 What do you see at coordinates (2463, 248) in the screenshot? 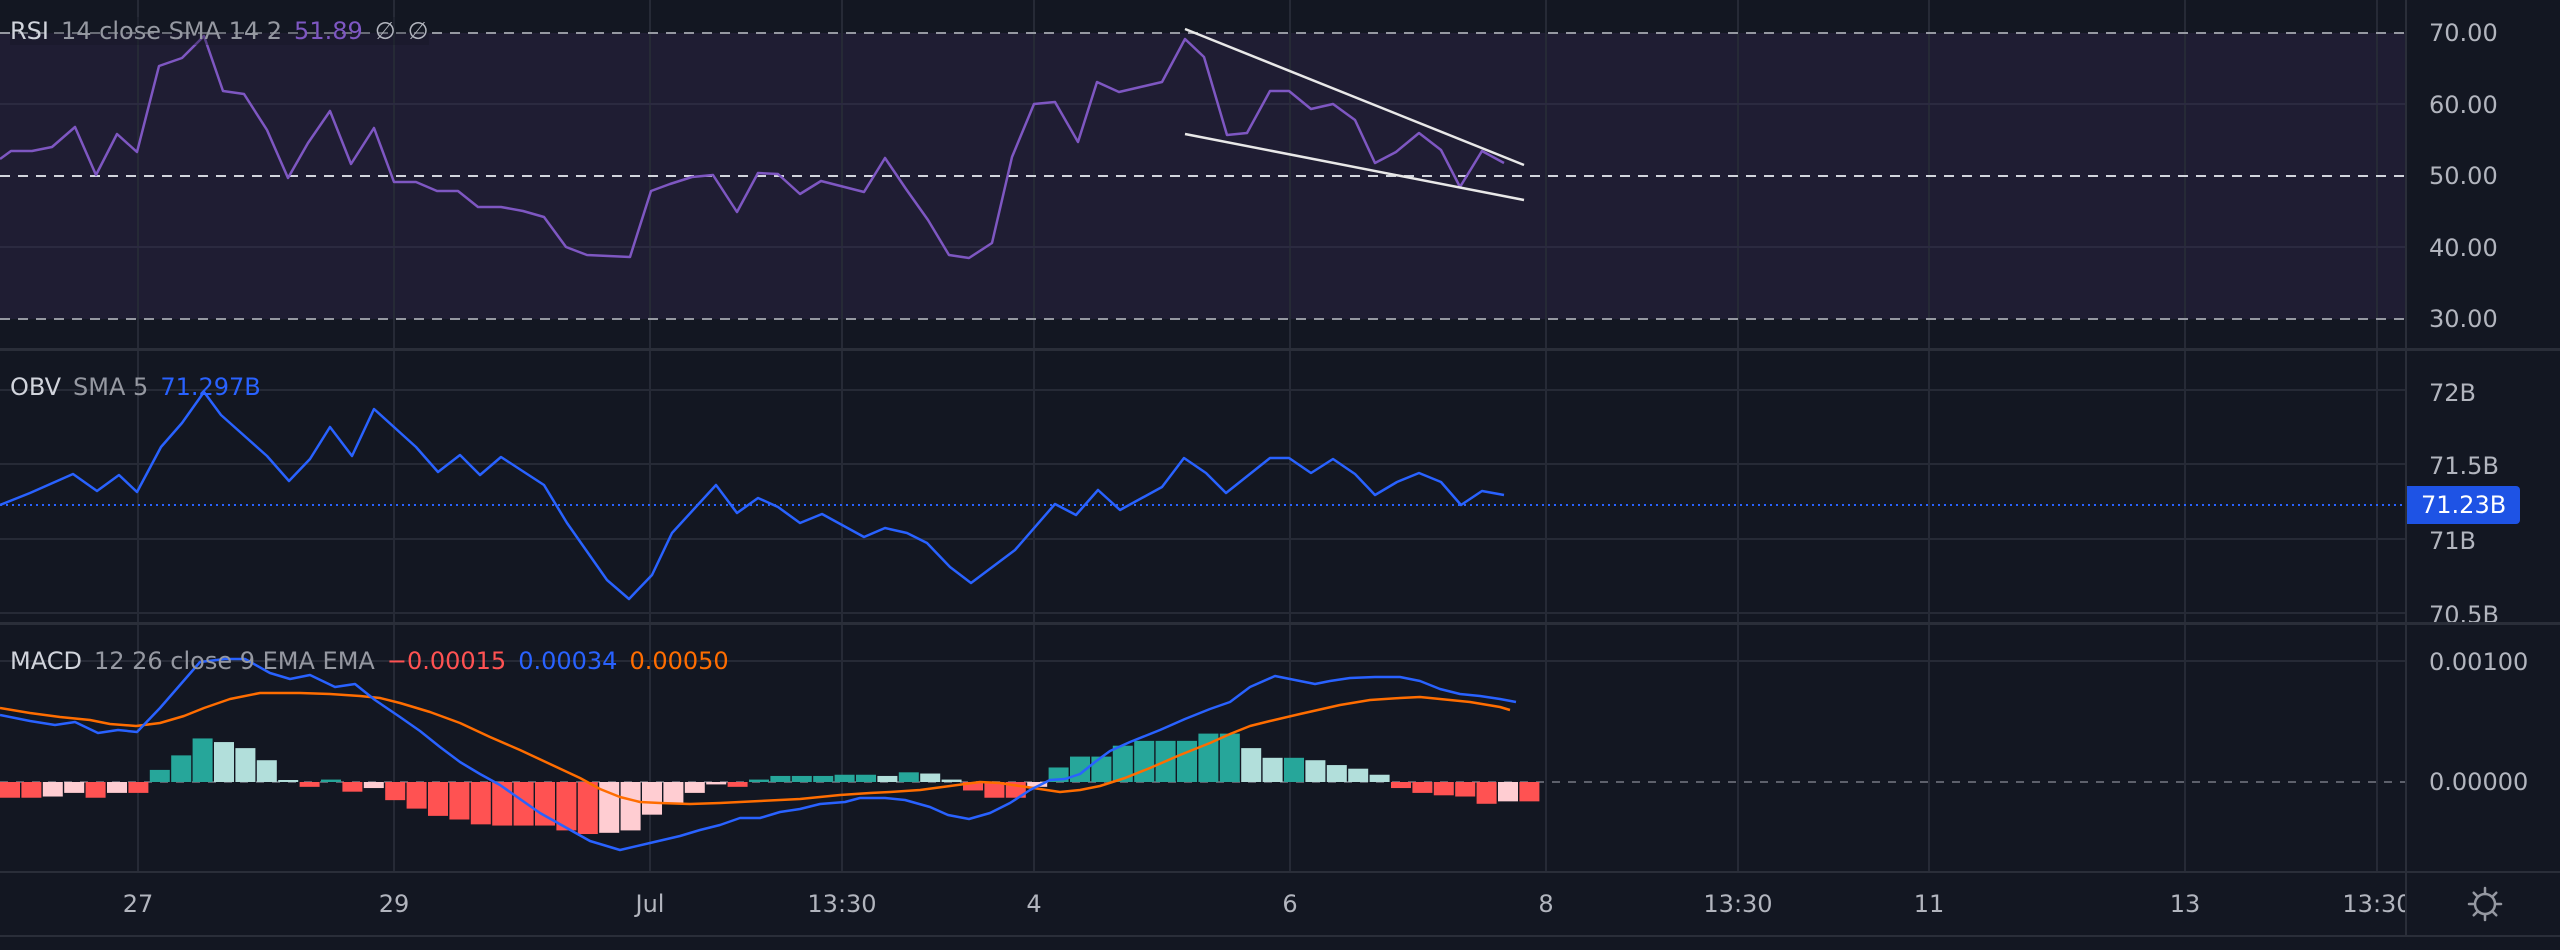
I see `rsi-axis-tick: 40.00` at bounding box center [2463, 248].